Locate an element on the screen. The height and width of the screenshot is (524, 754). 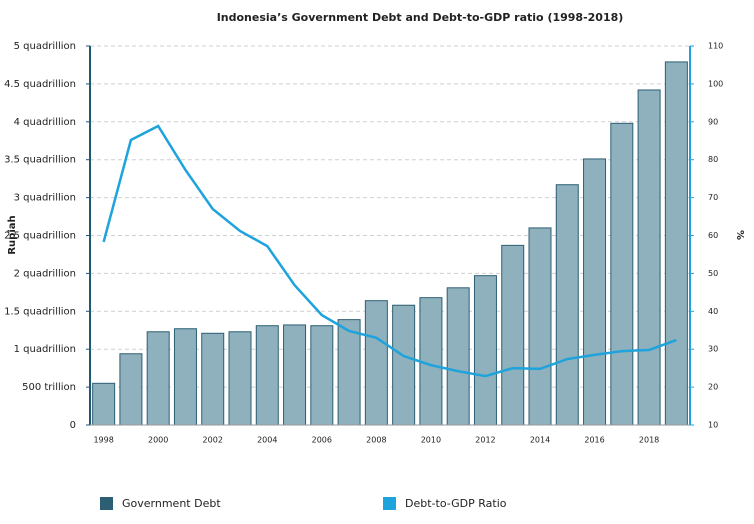
y-tick-label: 2 quadrillion is located at coordinates (45, 273).